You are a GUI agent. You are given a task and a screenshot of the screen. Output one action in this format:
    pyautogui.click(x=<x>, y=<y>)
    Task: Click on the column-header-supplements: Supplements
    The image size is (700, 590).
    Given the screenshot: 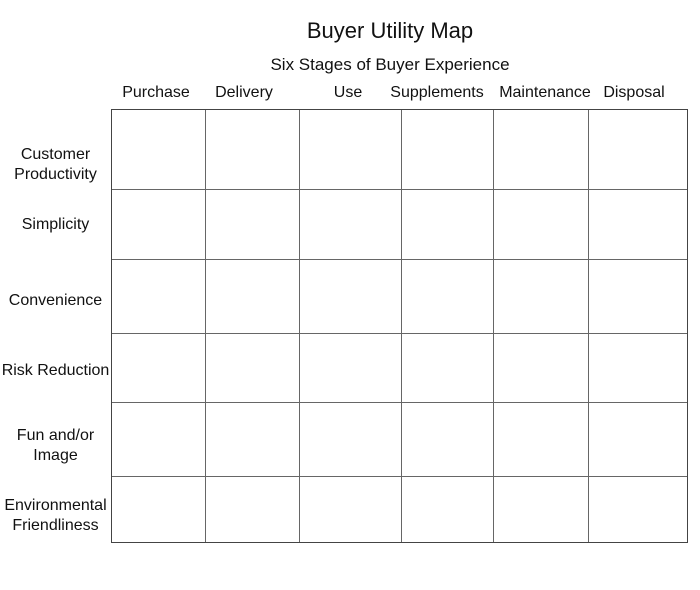 What is the action you would take?
    pyautogui.click(x=437, y=92)
    